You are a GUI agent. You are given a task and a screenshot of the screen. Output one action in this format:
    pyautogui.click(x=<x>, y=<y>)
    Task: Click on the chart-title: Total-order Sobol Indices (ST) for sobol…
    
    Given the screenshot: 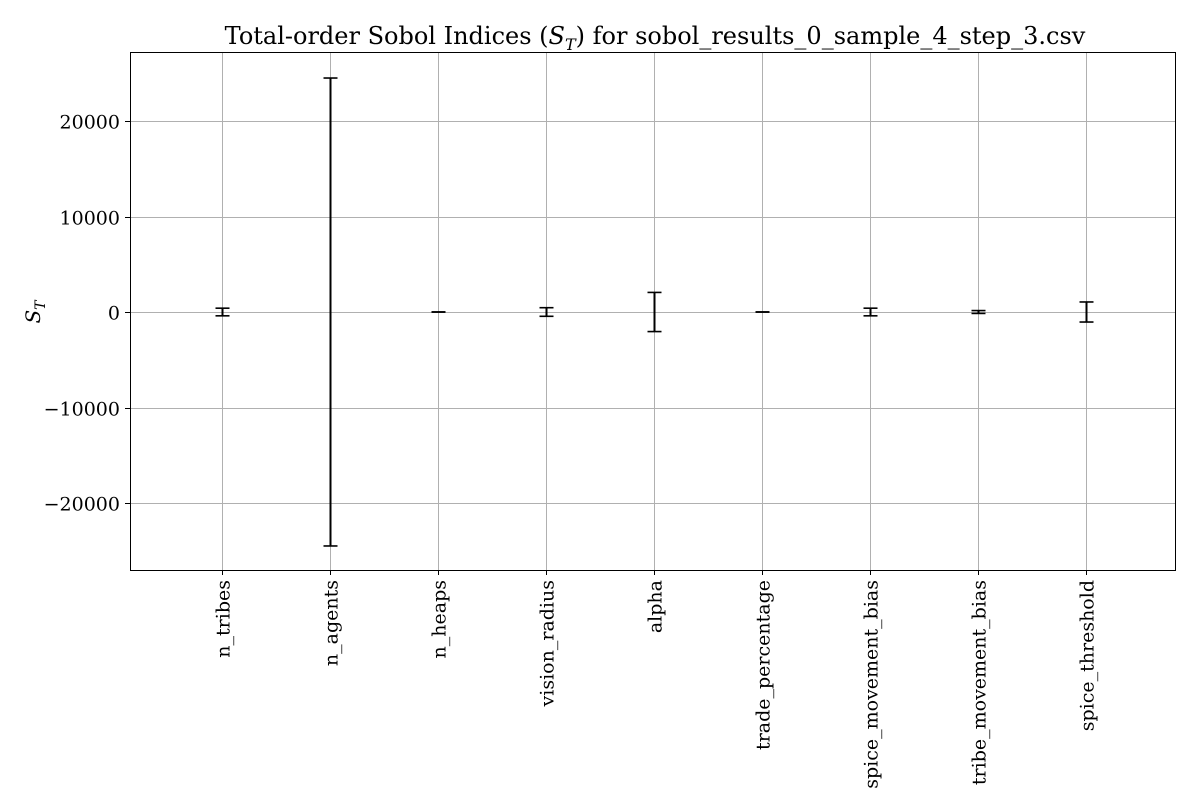 What is the action you would take?
    pyautogui.click(x=655, y=38)
    